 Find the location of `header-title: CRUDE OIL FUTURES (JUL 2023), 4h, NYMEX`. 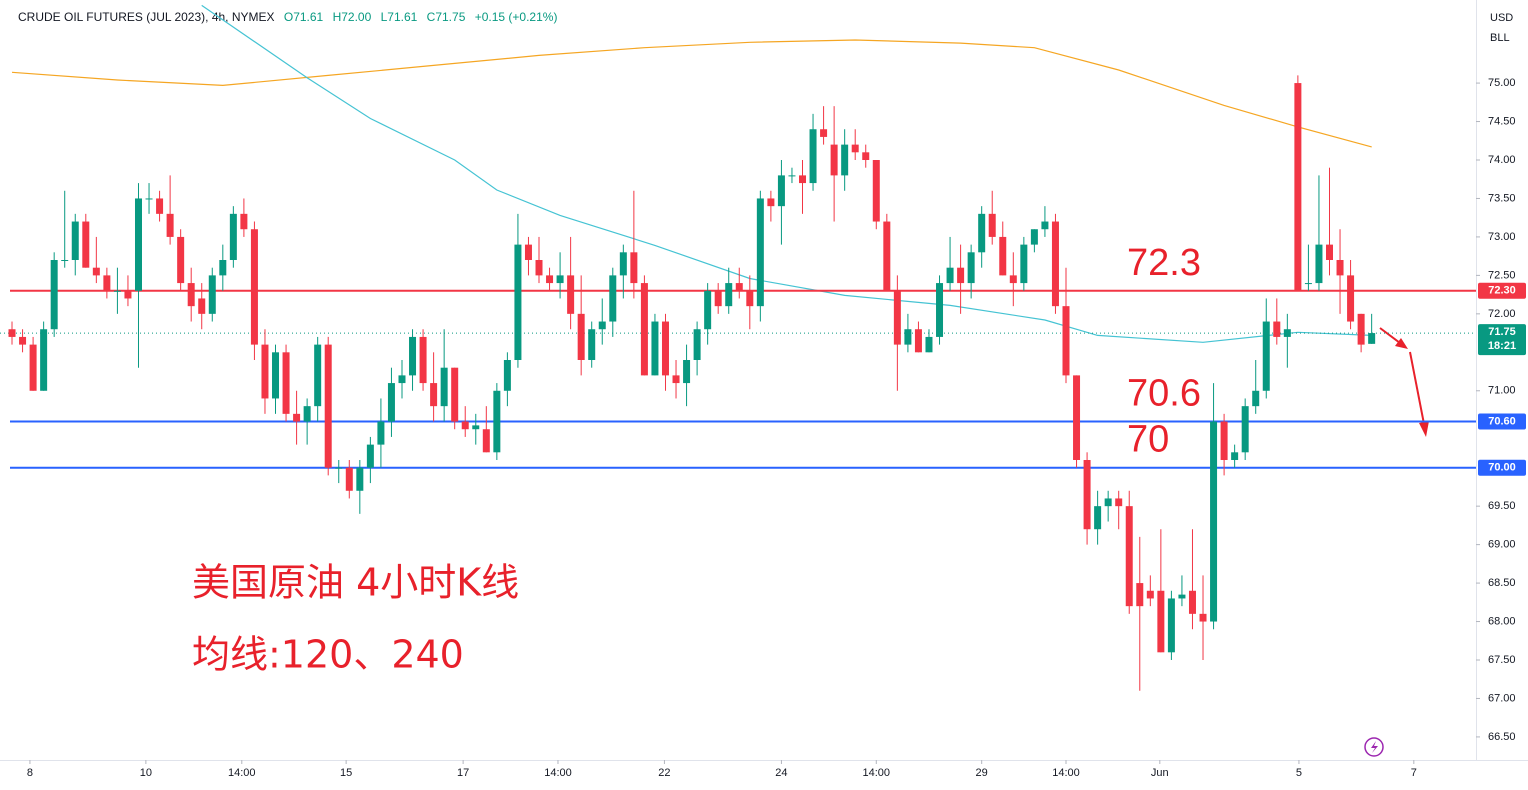

header-title: CRUDE OIL FUTURES (JUL 2023), 4h, NYMEX is located at coordinates (146, 17).